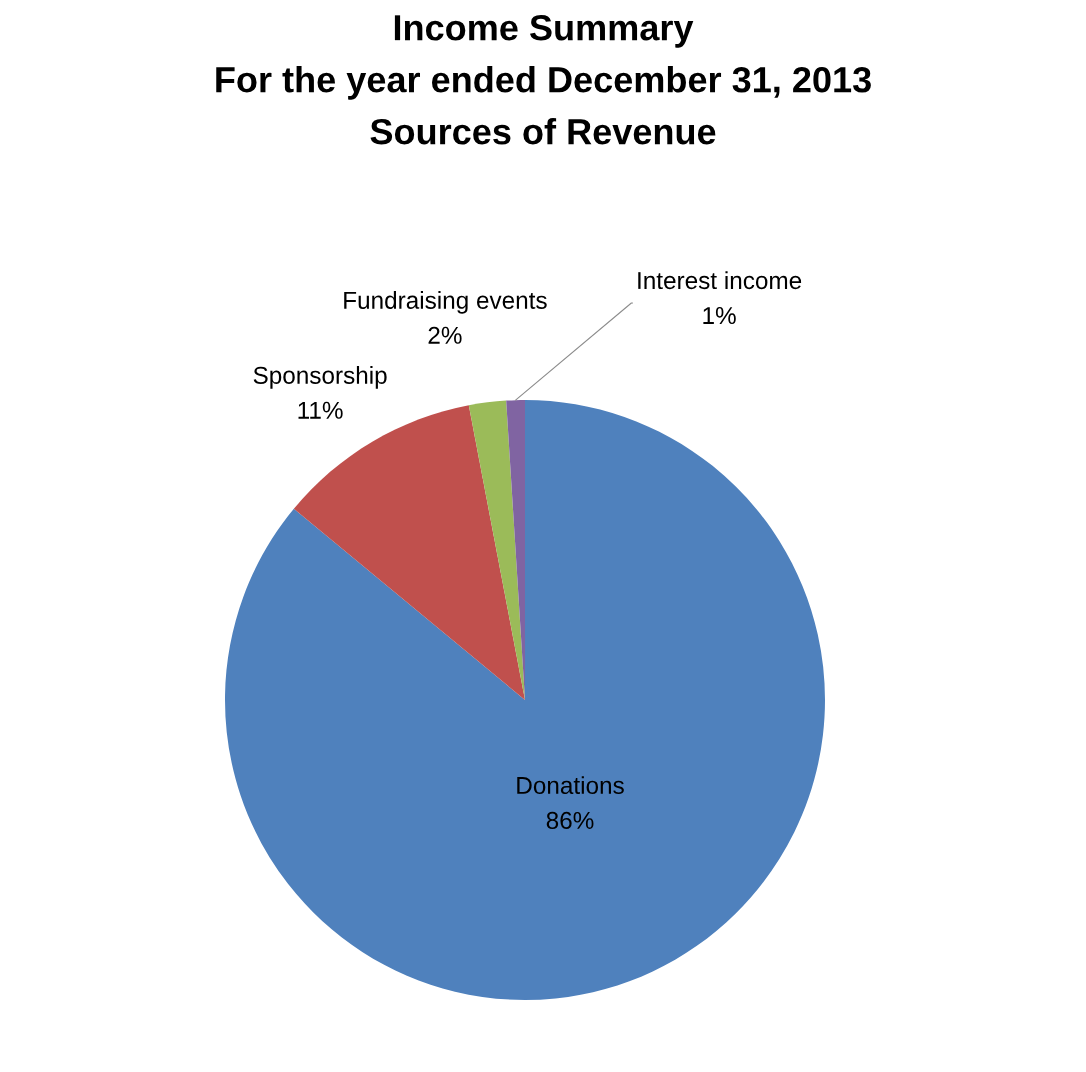 This screenshot has width=1086, height=1072. What do you see at coordinates (543, 79) in the screenshot?
I see `chart-title: Income Summary For the year ended December 31, 2013 Sources of Revenue` at bounding box center [543, 79].